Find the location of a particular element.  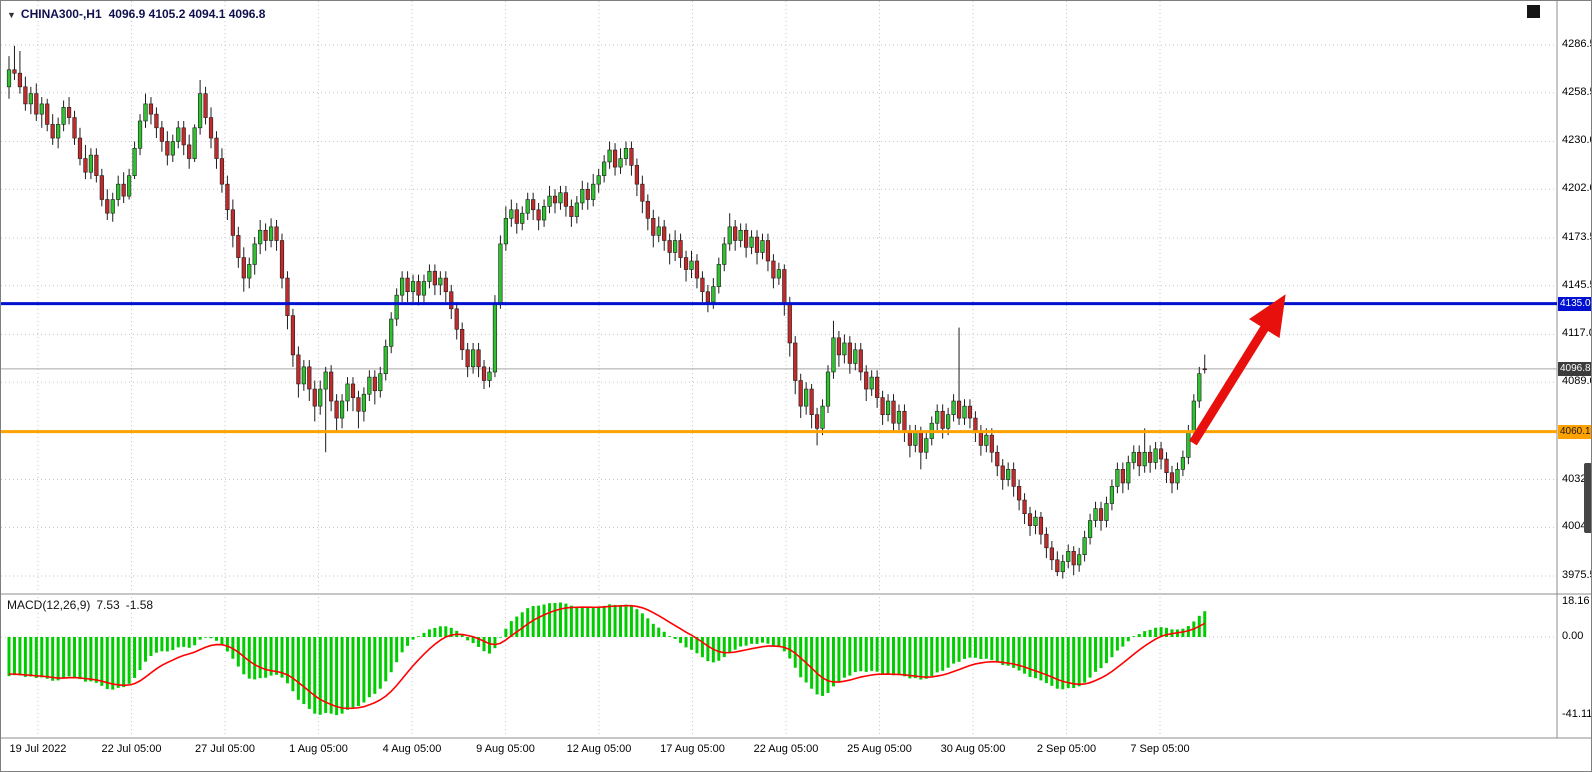

symbol-dropdown-icon: ▼ is located at coordinates (11, 15).